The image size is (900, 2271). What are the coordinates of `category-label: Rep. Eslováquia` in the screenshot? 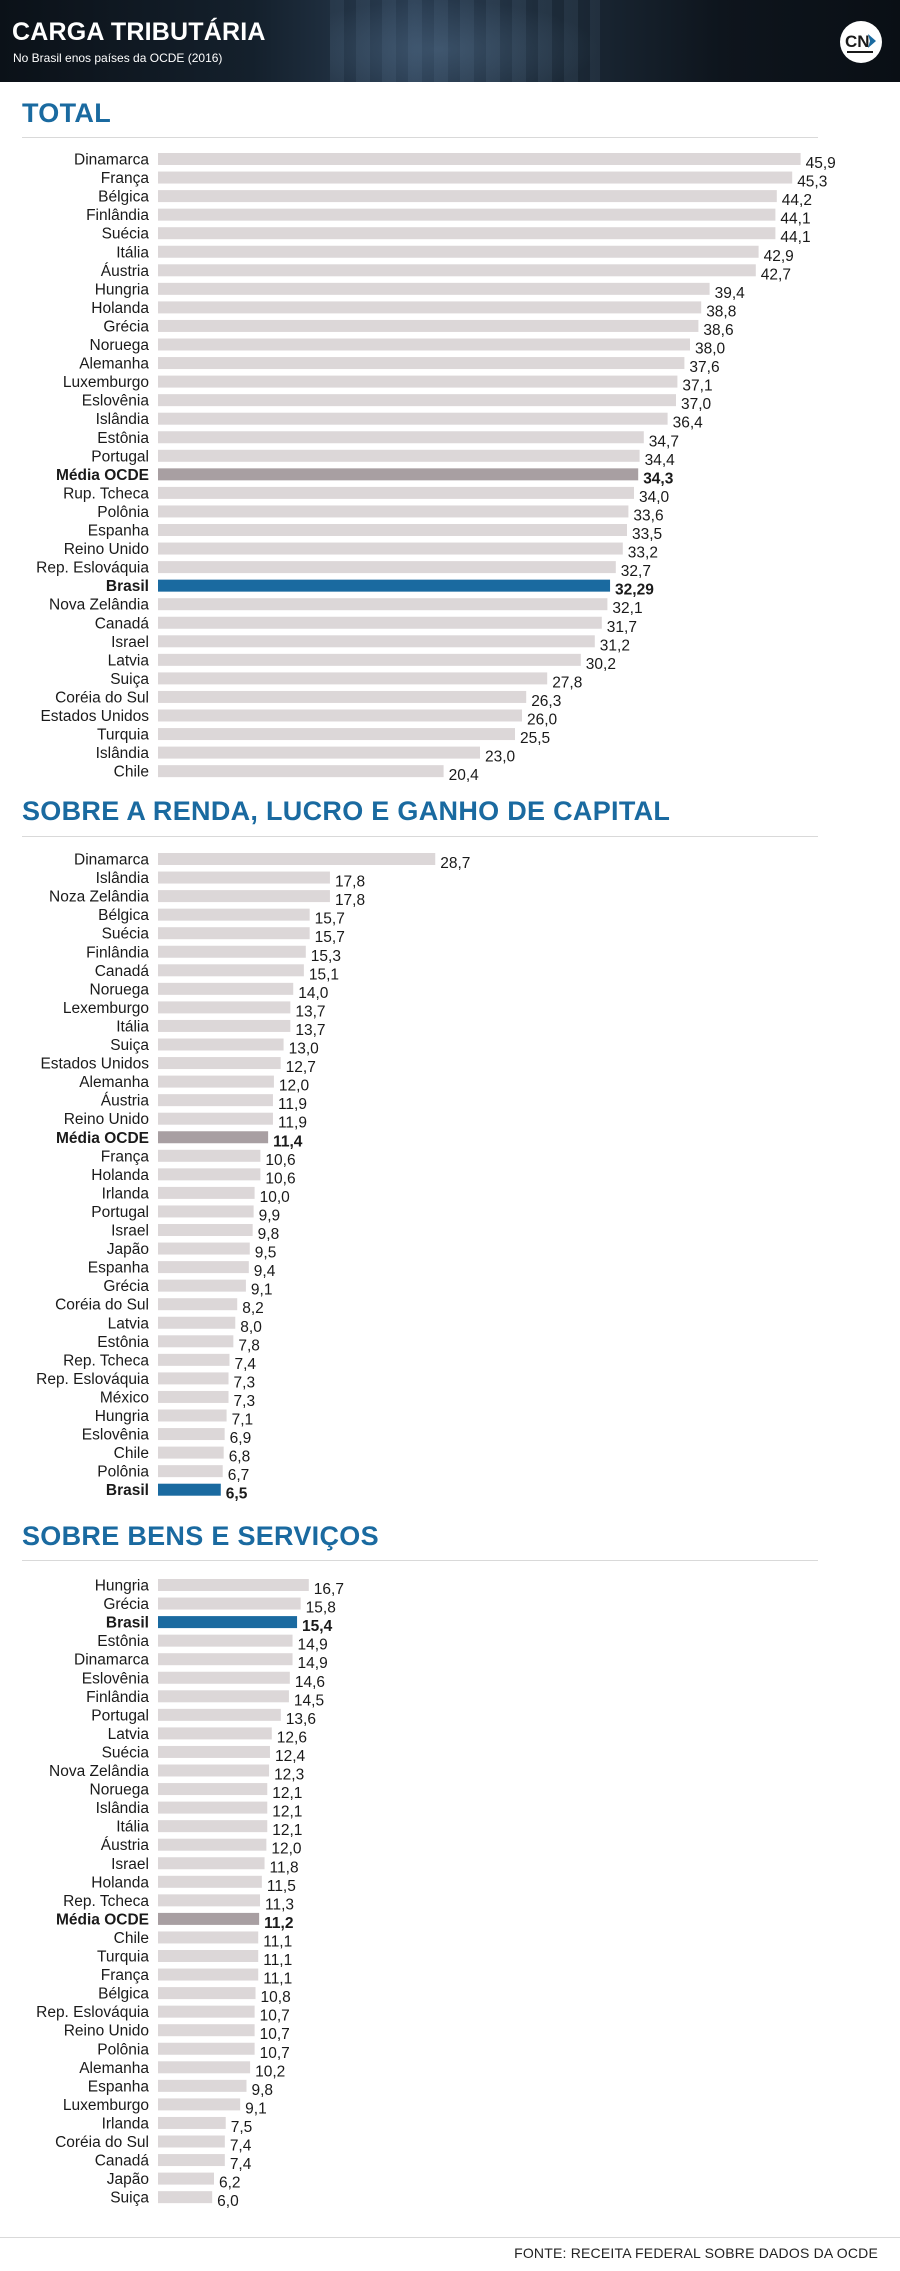 It's located at (92, 568).